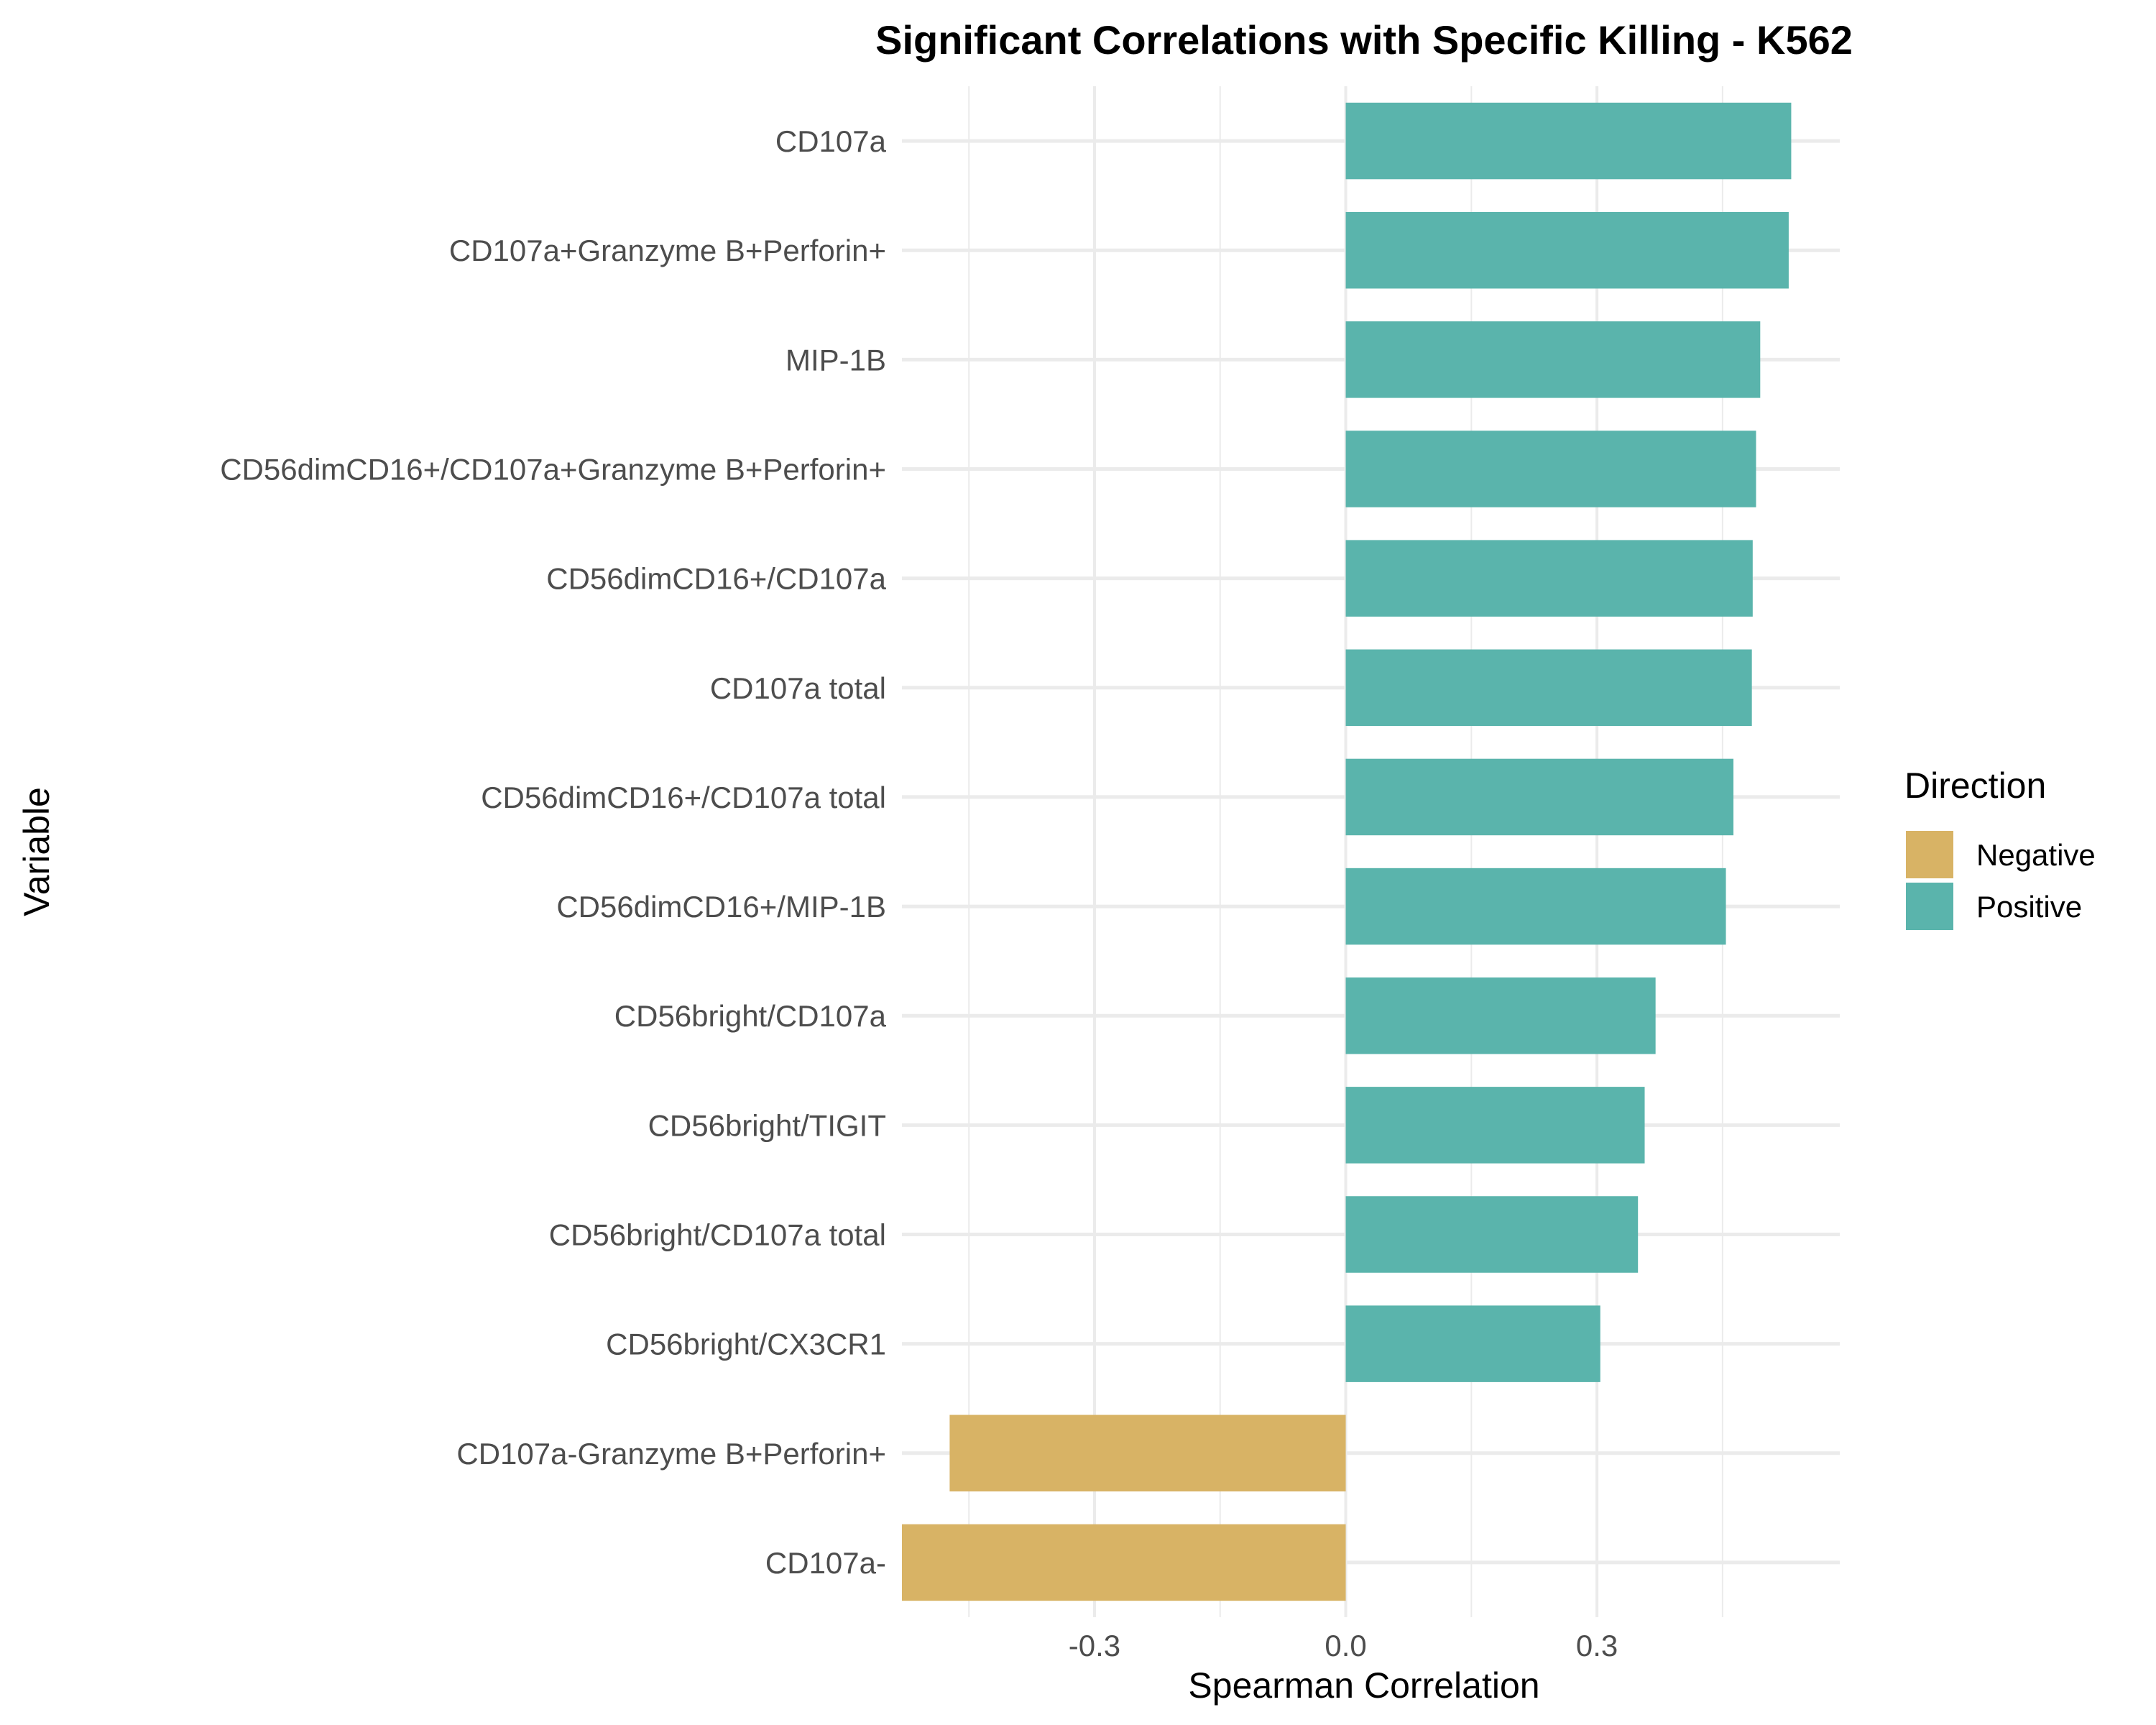 The image size is (2156, 1725). Describe the element at coordinates (2036, 855) in the screenshot. I see `legend-label-negative: Negative` at that location.